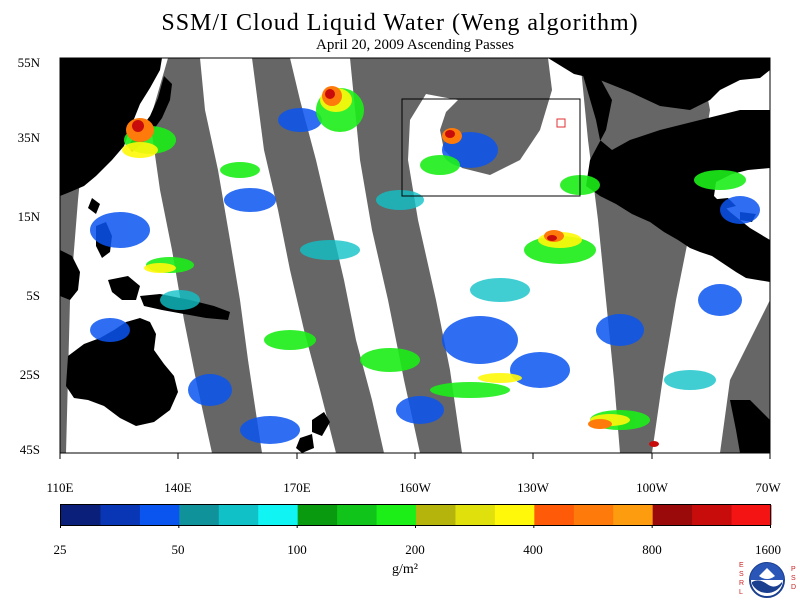 The width and height of the screenshot is (800, 600). Describe the element at coordinates (652, 487) in the screenshot. I see `lon-label-100w: 100W` at that location.